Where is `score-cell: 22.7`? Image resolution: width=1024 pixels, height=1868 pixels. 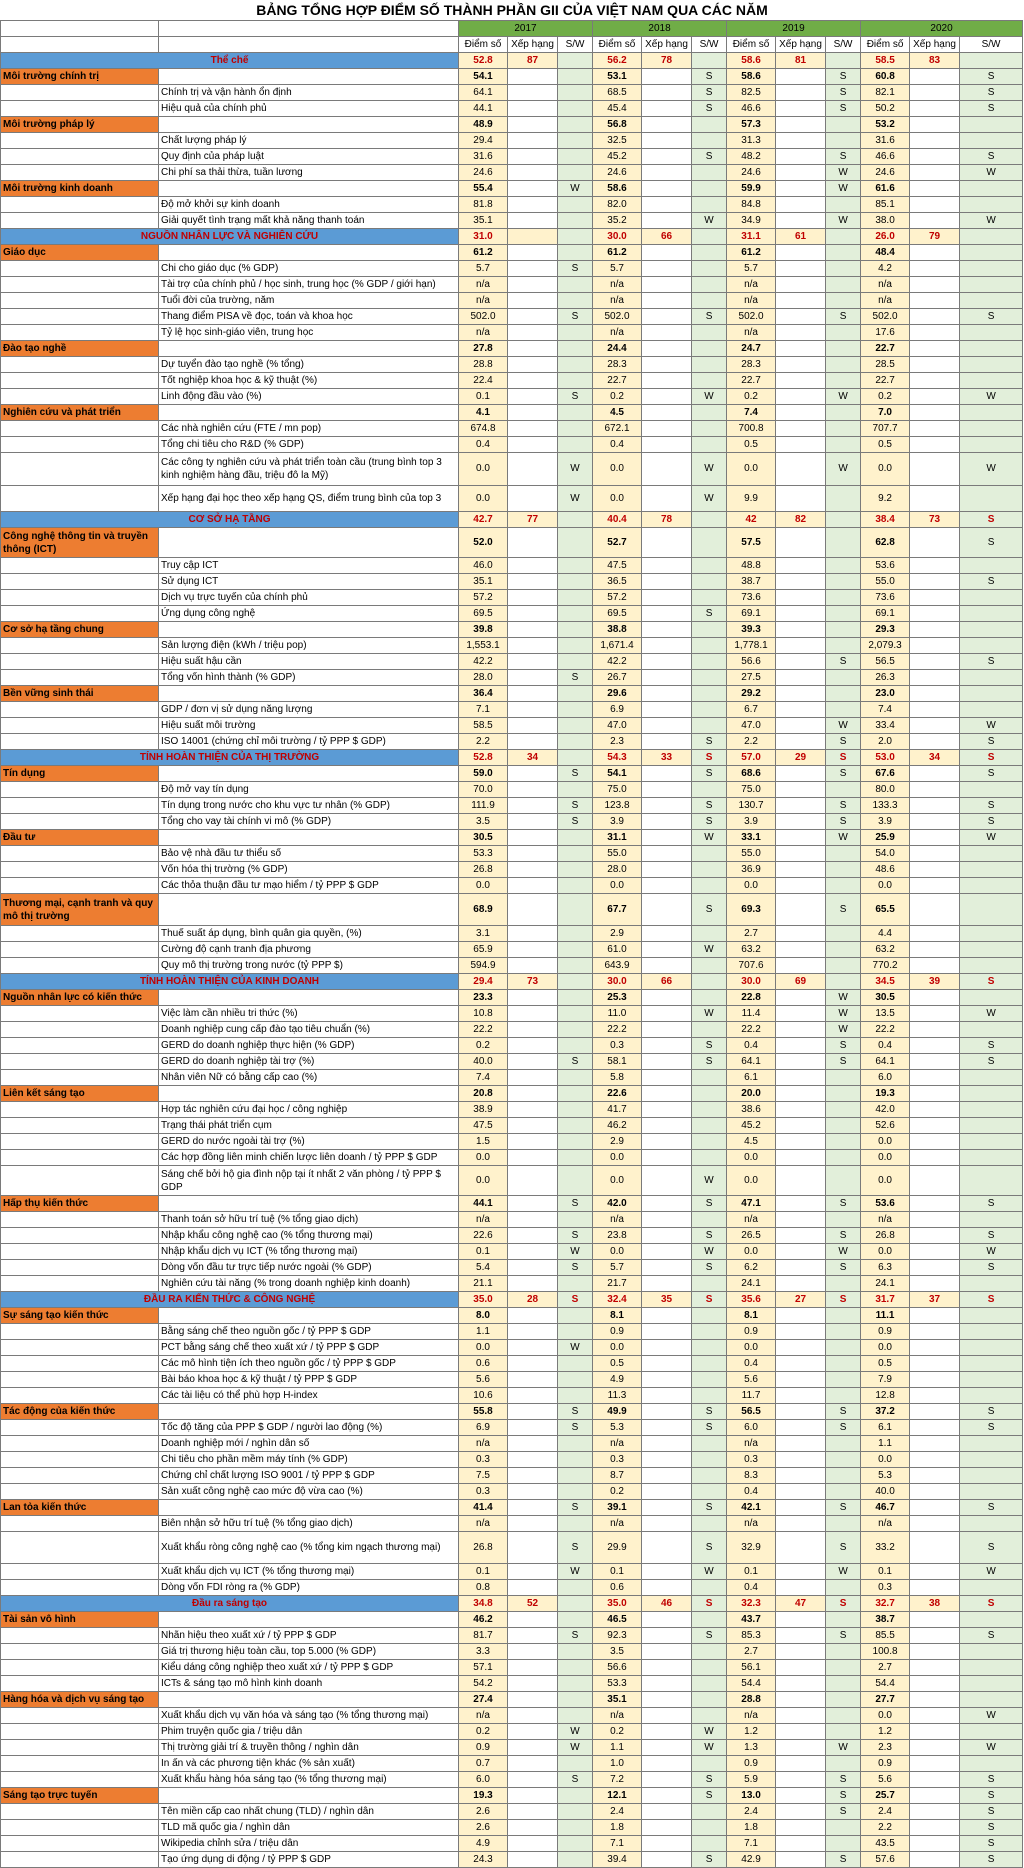
score-cell: 22.7 is located at coordinates (751, 380).